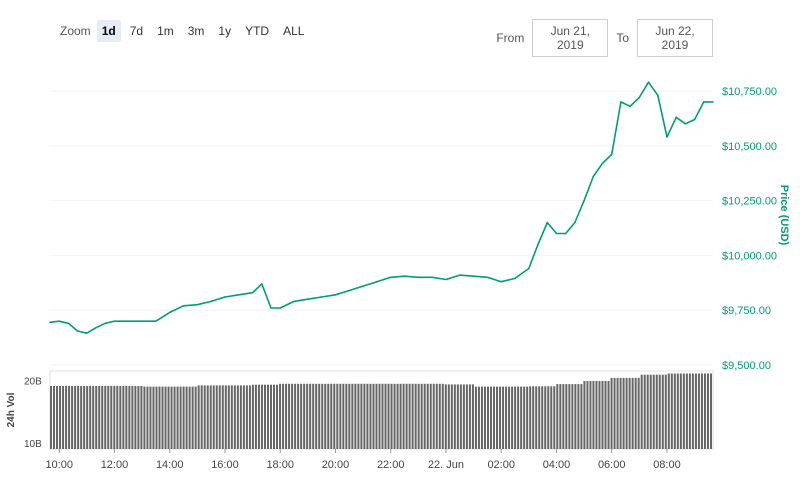 The width and height of the screenshot is (800, 500). Describe the element at coordinates (186, 31) in the screenshot. I see `zoom-bar: Zoom 1d 7d 1m 3m 1y YTD ALL` at that location.